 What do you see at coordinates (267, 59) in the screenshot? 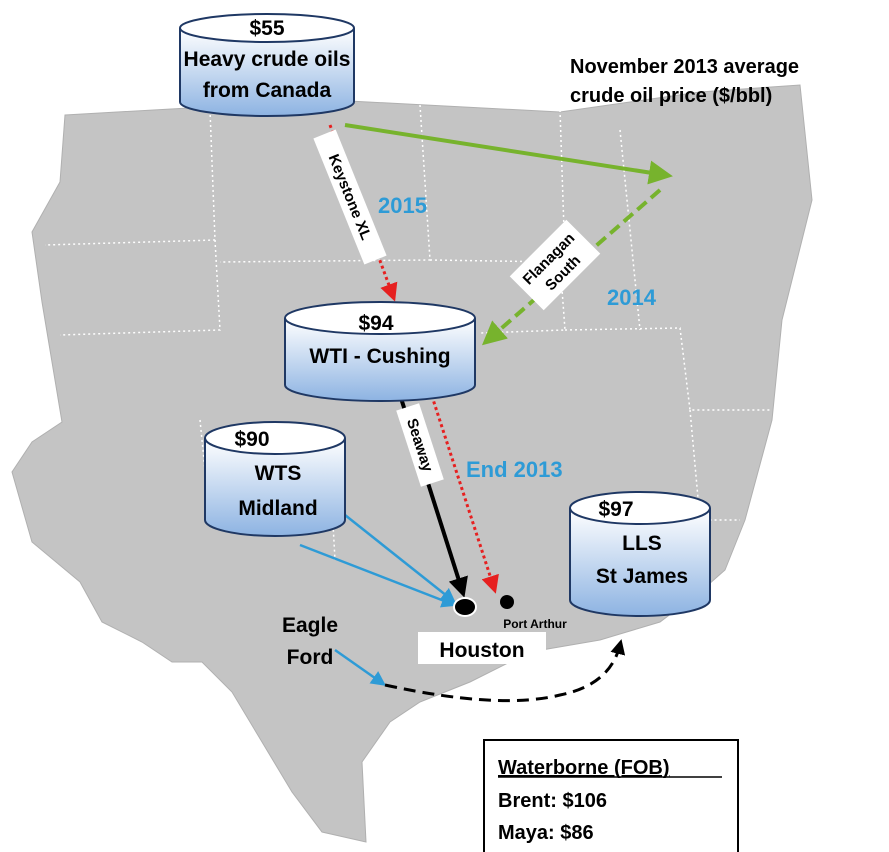
I see `label: Heavy crude oils` at bounding box center [267, 59].